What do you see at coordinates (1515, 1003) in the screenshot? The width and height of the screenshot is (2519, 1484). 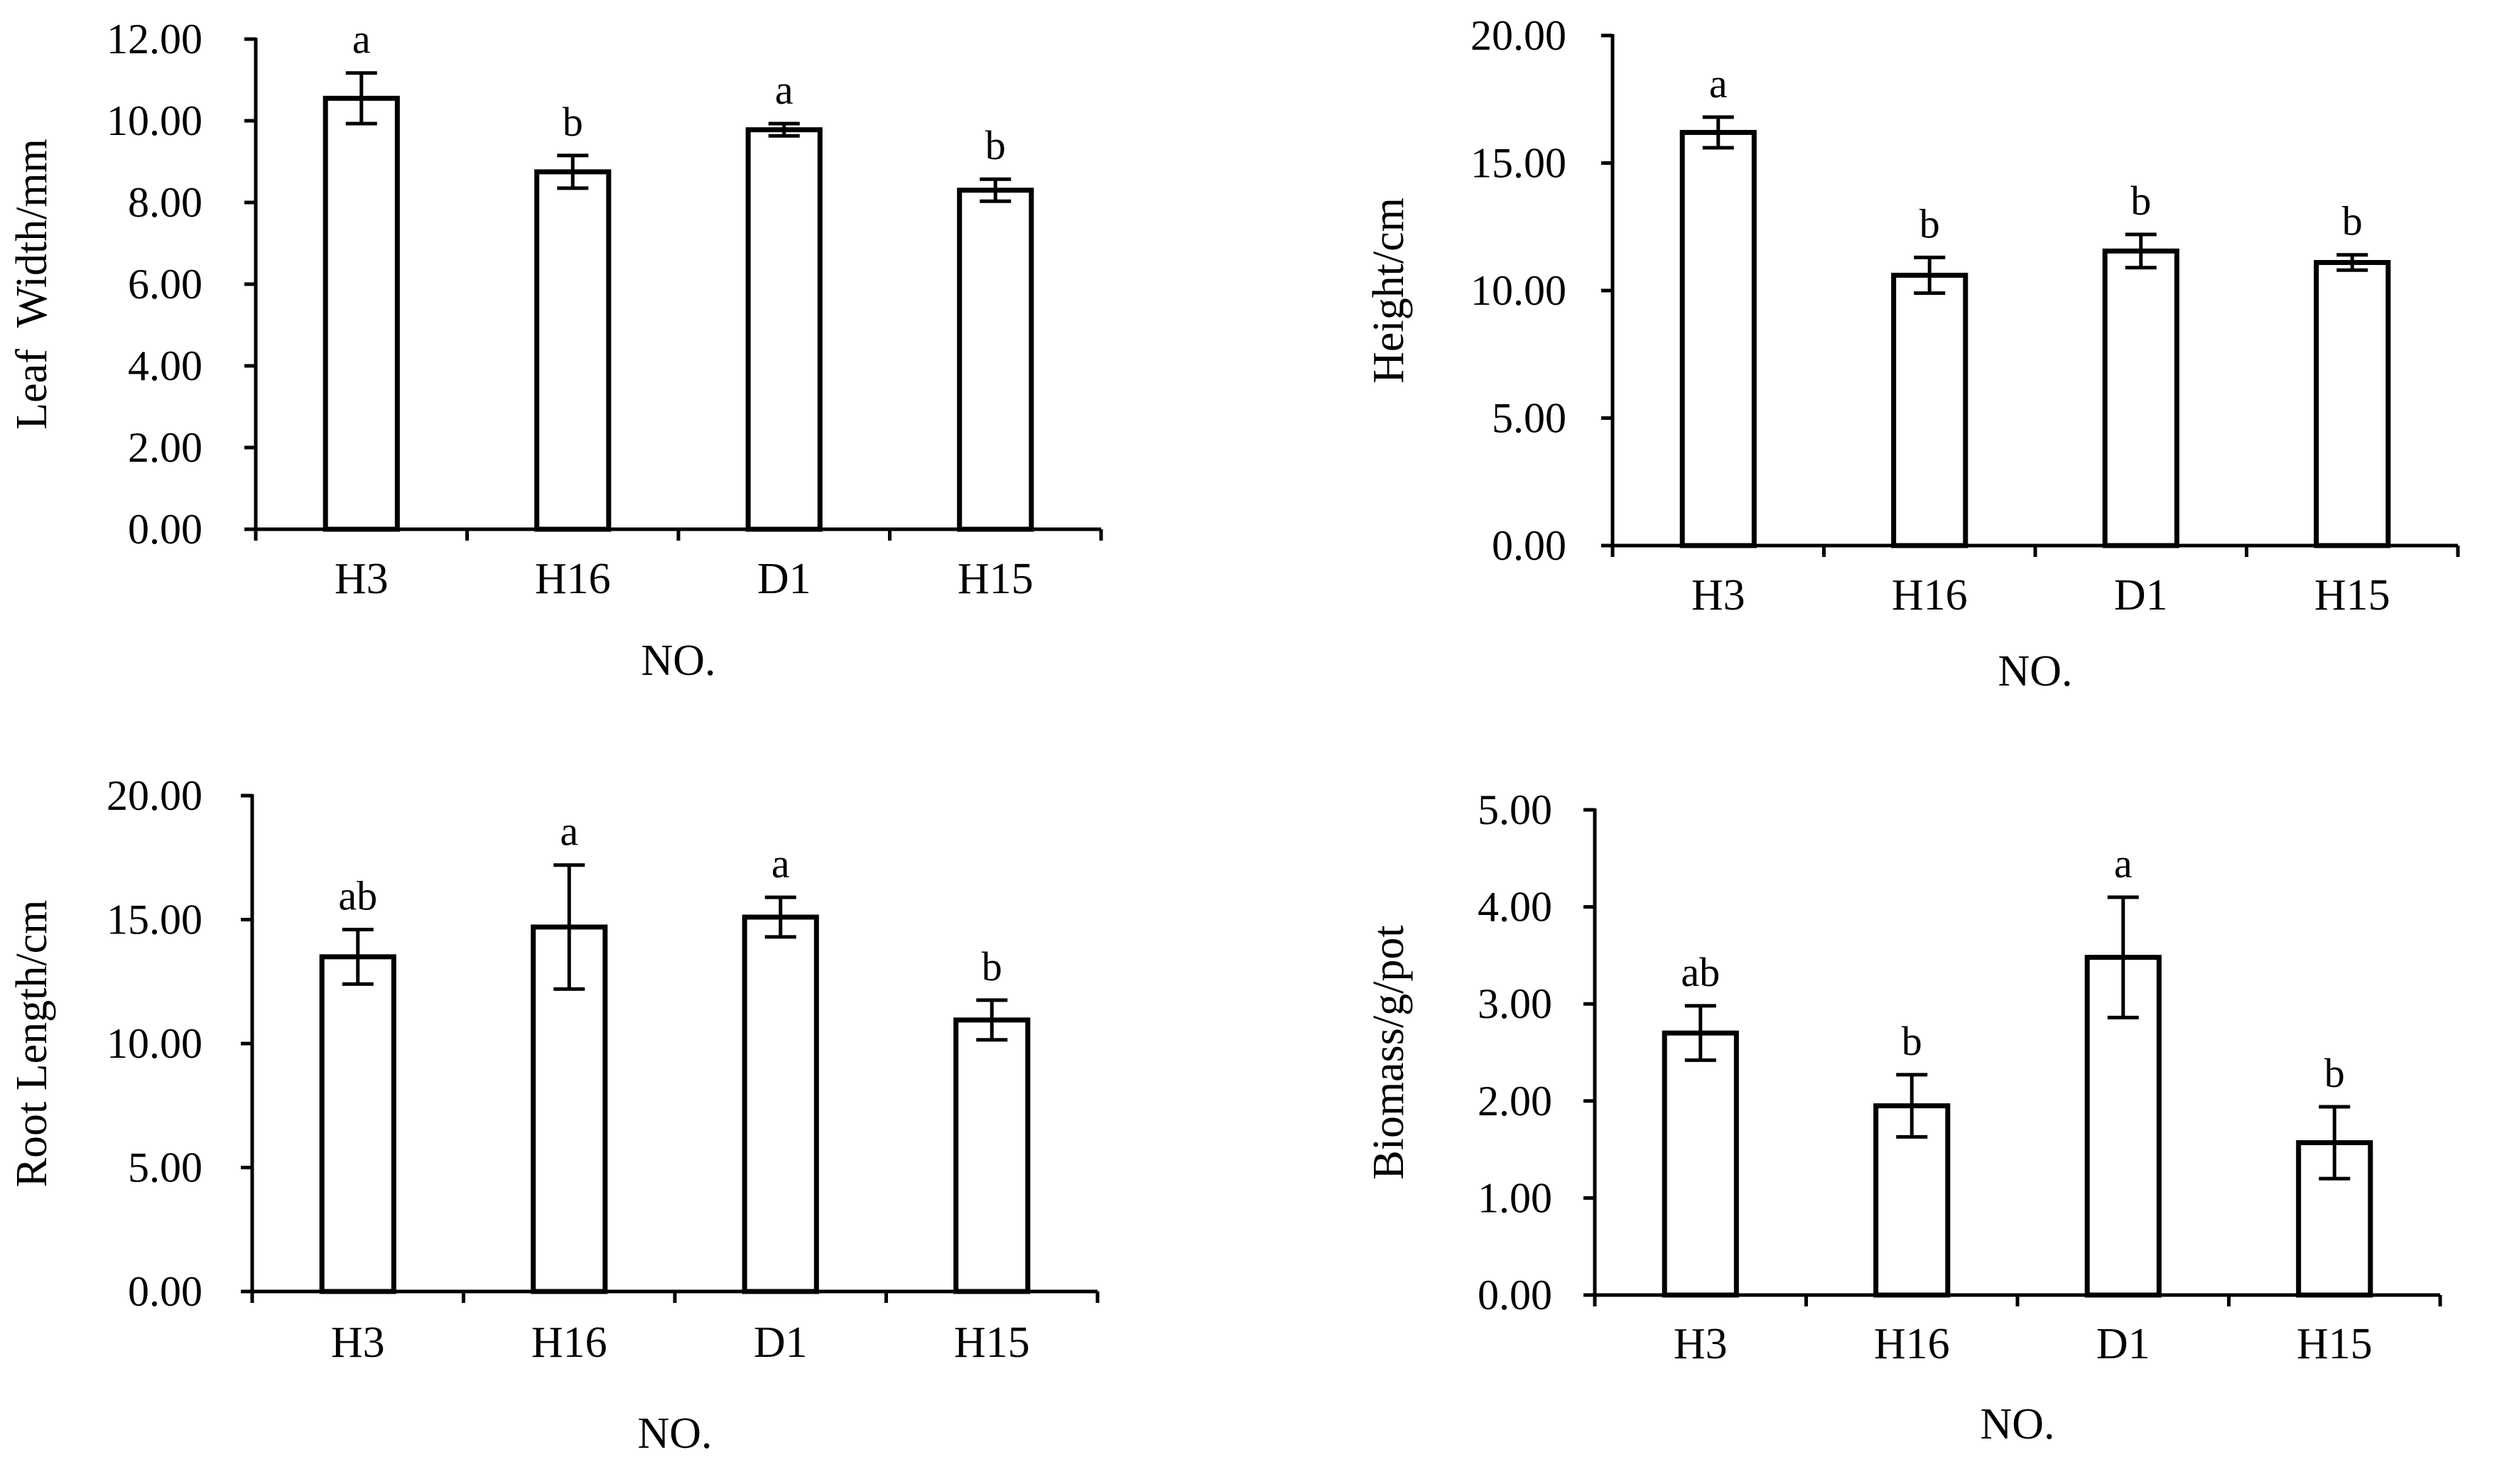 I see `y-tick-label: 3.00` at bounding box center [1515, 1003].